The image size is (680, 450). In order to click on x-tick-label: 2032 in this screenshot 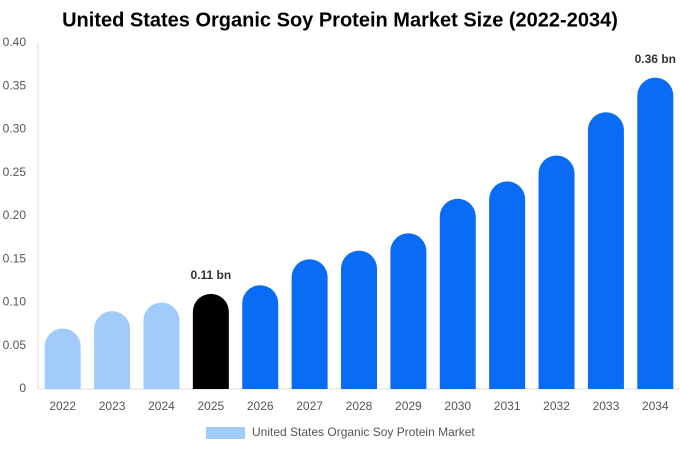, I will do `click(556, 406)`.